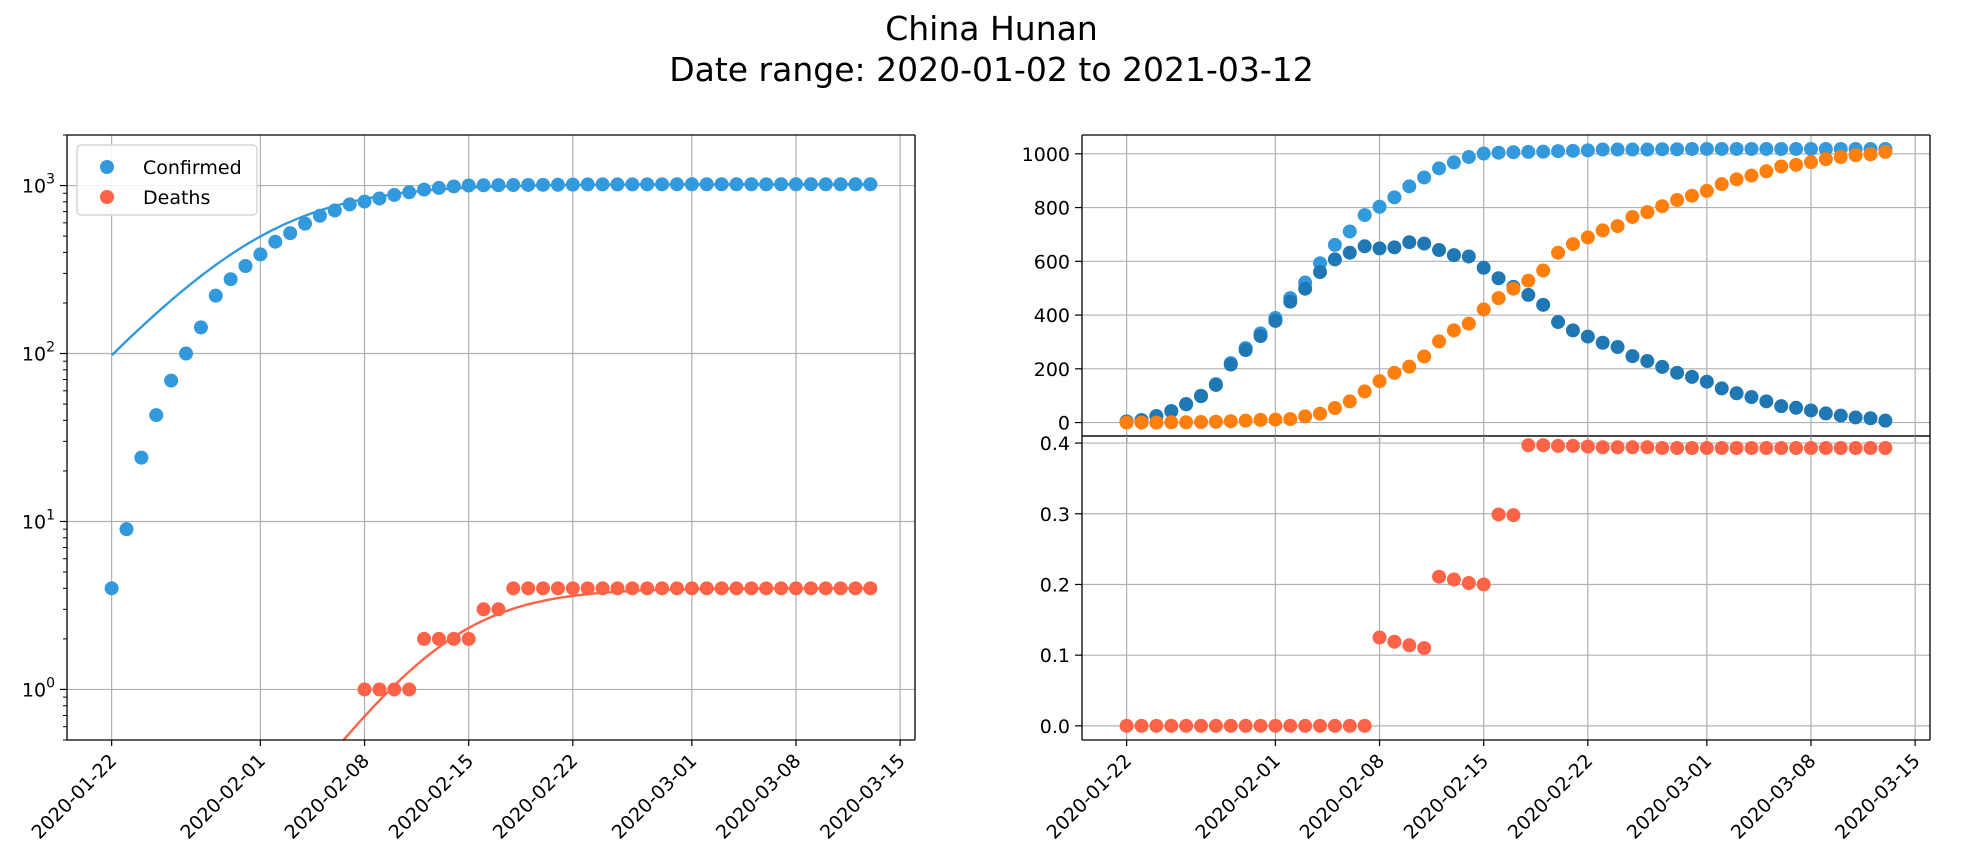  Describe the element at coordinates (759, 797) in the screenshot. I see `x-tick-label: 2020-03-08` at that location.